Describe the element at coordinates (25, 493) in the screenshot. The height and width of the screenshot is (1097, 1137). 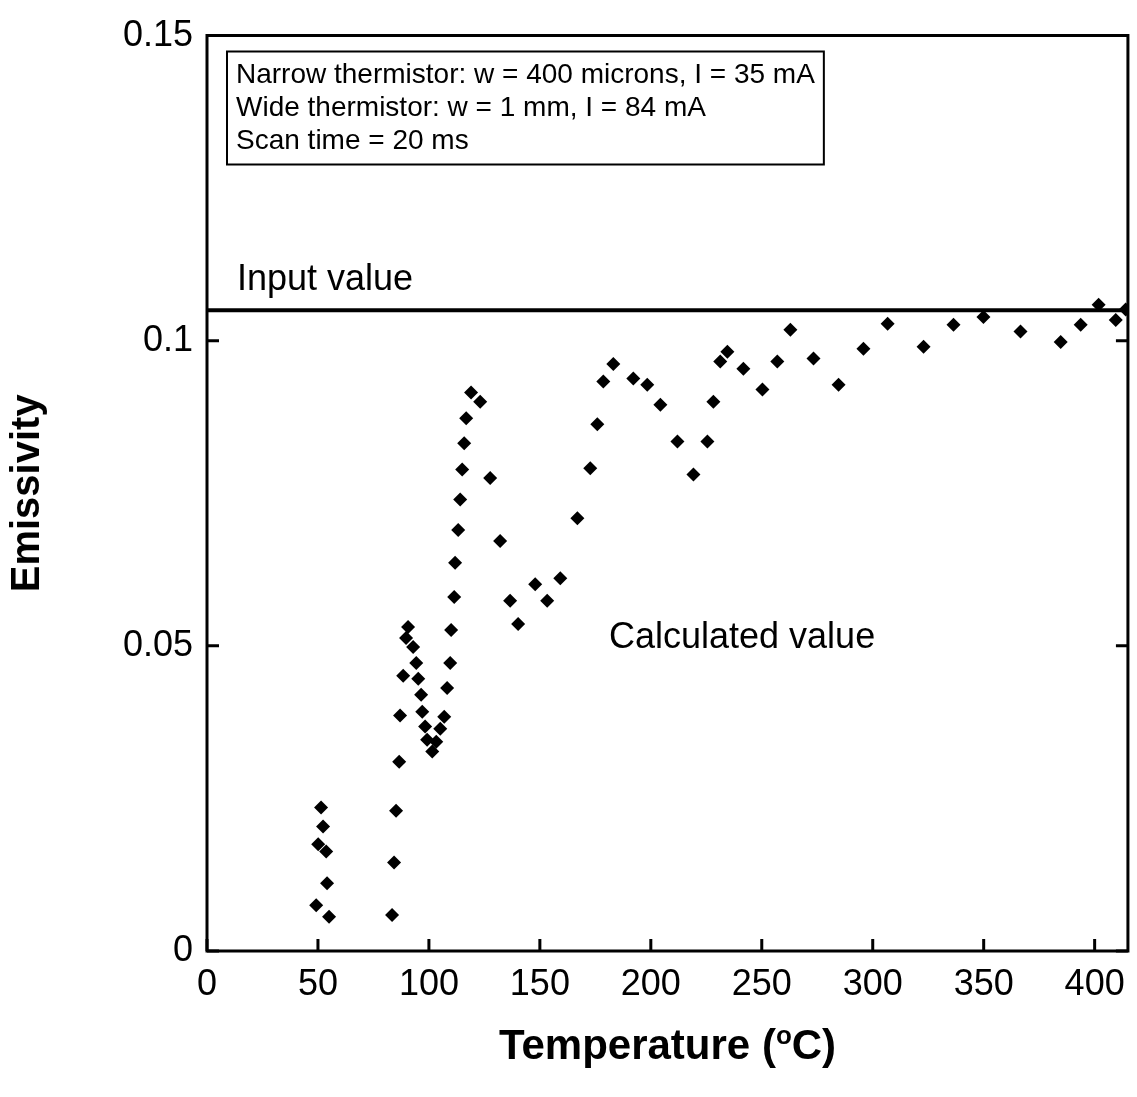
I see `y-axis-title: Emissivity` at that location.